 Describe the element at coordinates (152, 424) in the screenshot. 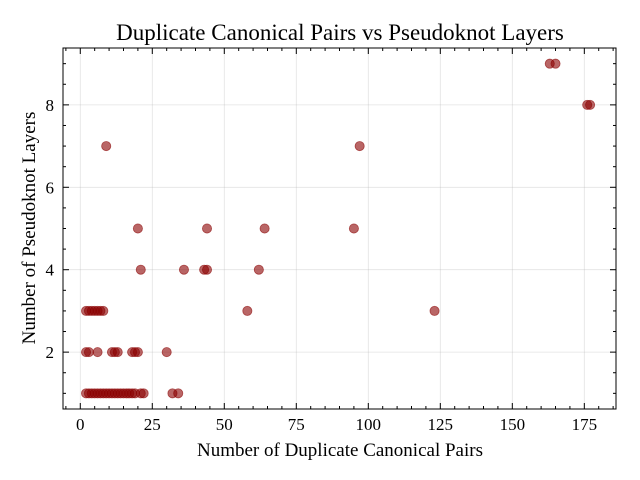

I see `x-tick-label: 25` at that location.